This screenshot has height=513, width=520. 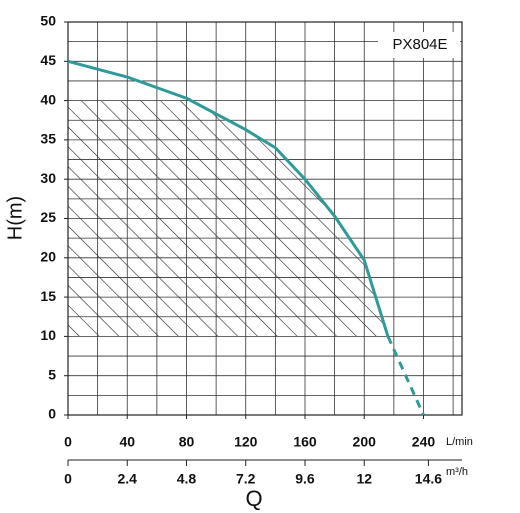 I want to click on model-label: PX804E, so click(x=419, y=44).